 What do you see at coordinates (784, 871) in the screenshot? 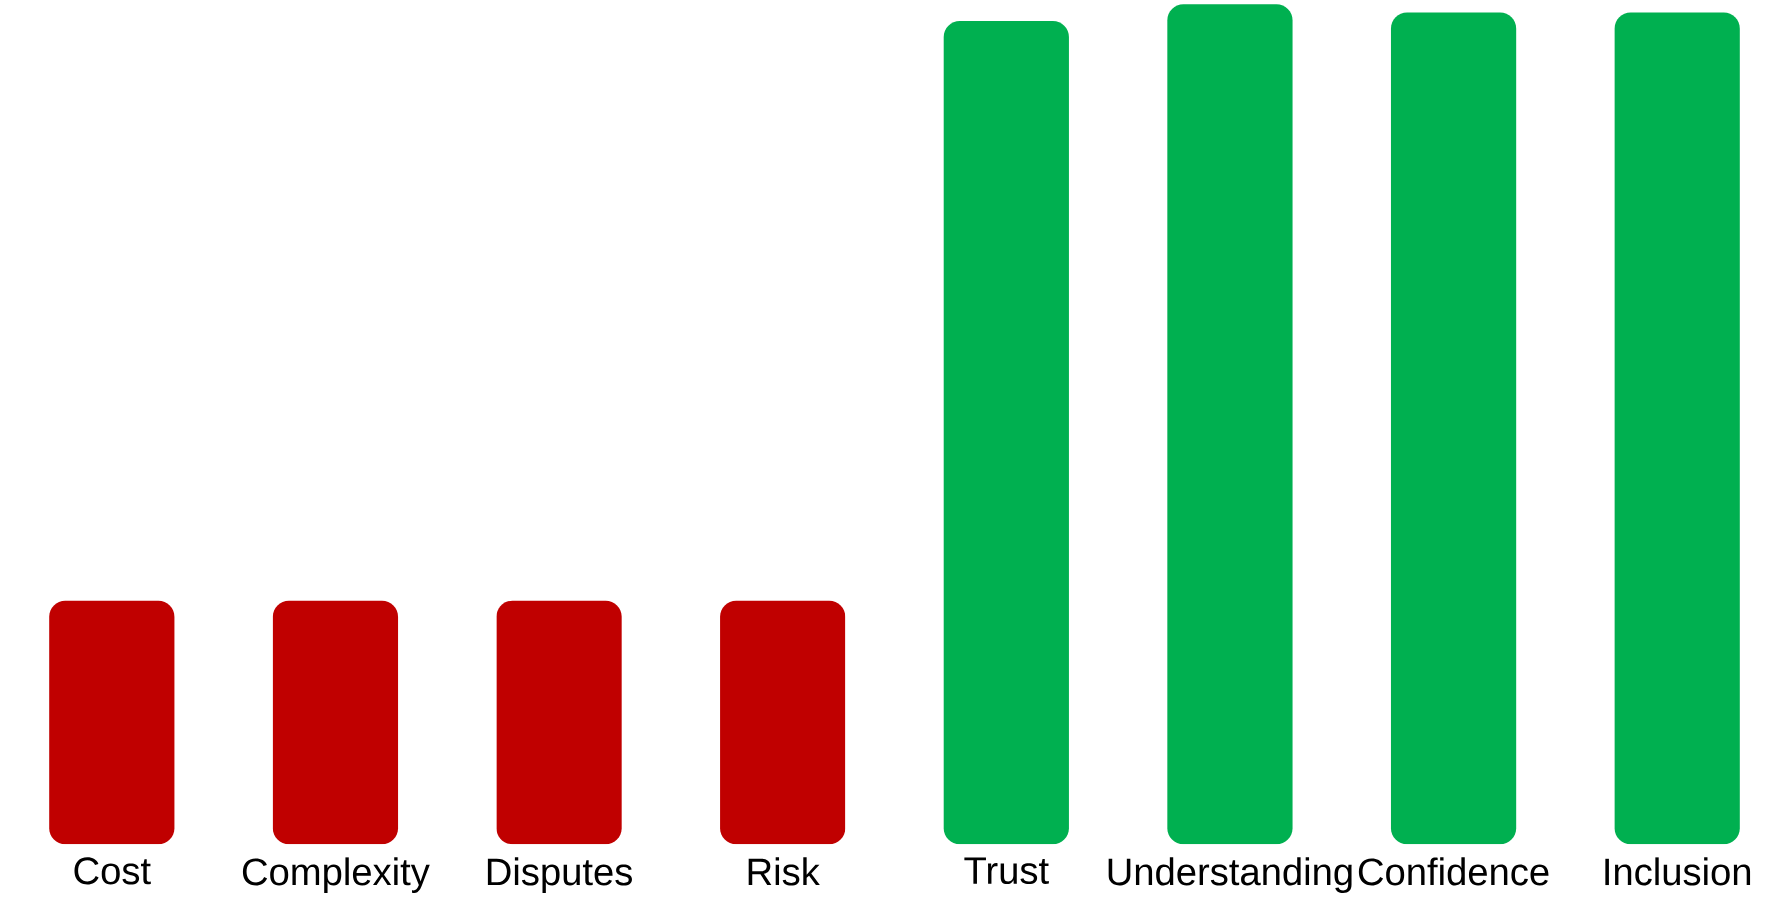
I see `x-tick-label: Risk` at bounding box center [784, 871].